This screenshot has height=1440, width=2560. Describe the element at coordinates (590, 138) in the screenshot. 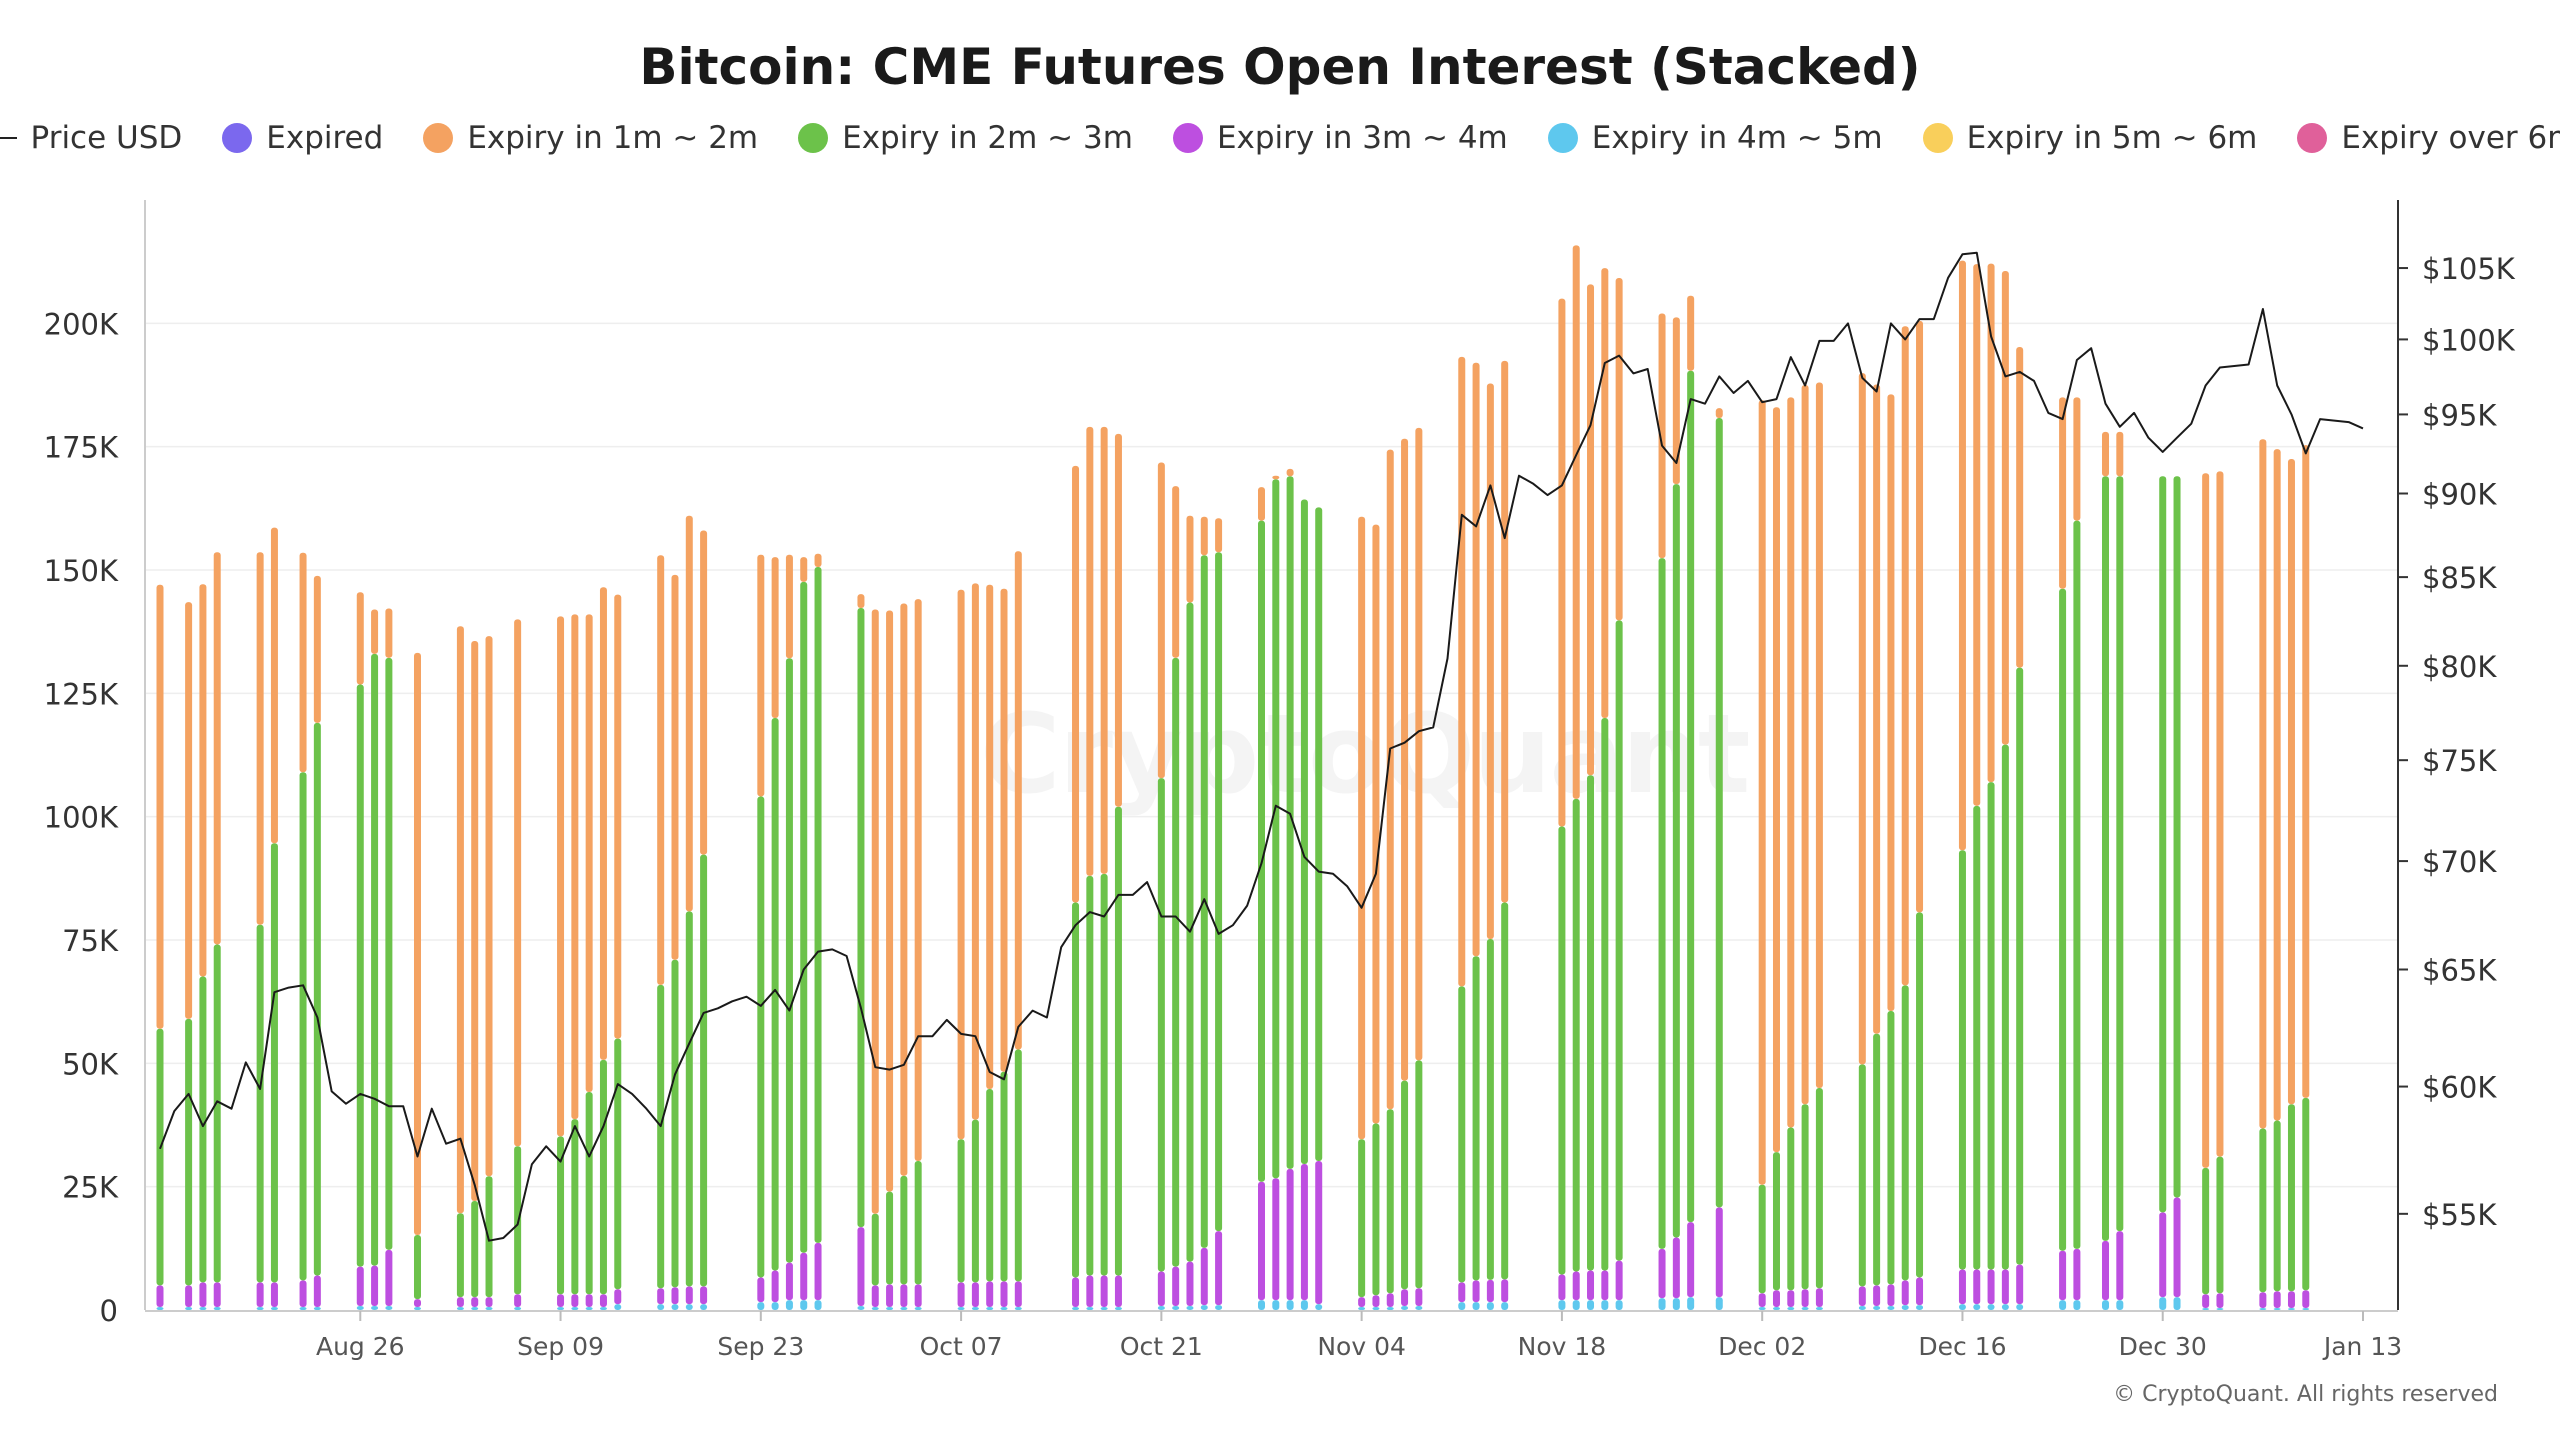

I see `legend-item: Expiry in 1m ~ 2m` at that location.